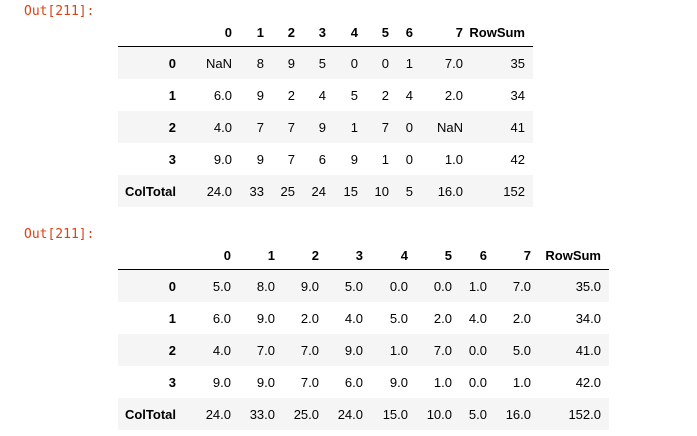 The image size is (697, 436). I want to click on table-cell: 15, so click(350, 191).